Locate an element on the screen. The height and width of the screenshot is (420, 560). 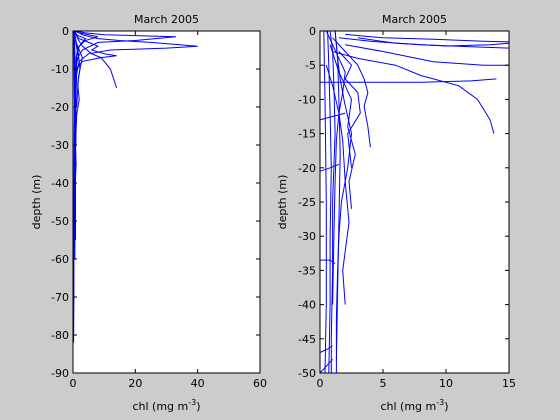
x-tick-label: 20 is located at coordinates (135, 383).